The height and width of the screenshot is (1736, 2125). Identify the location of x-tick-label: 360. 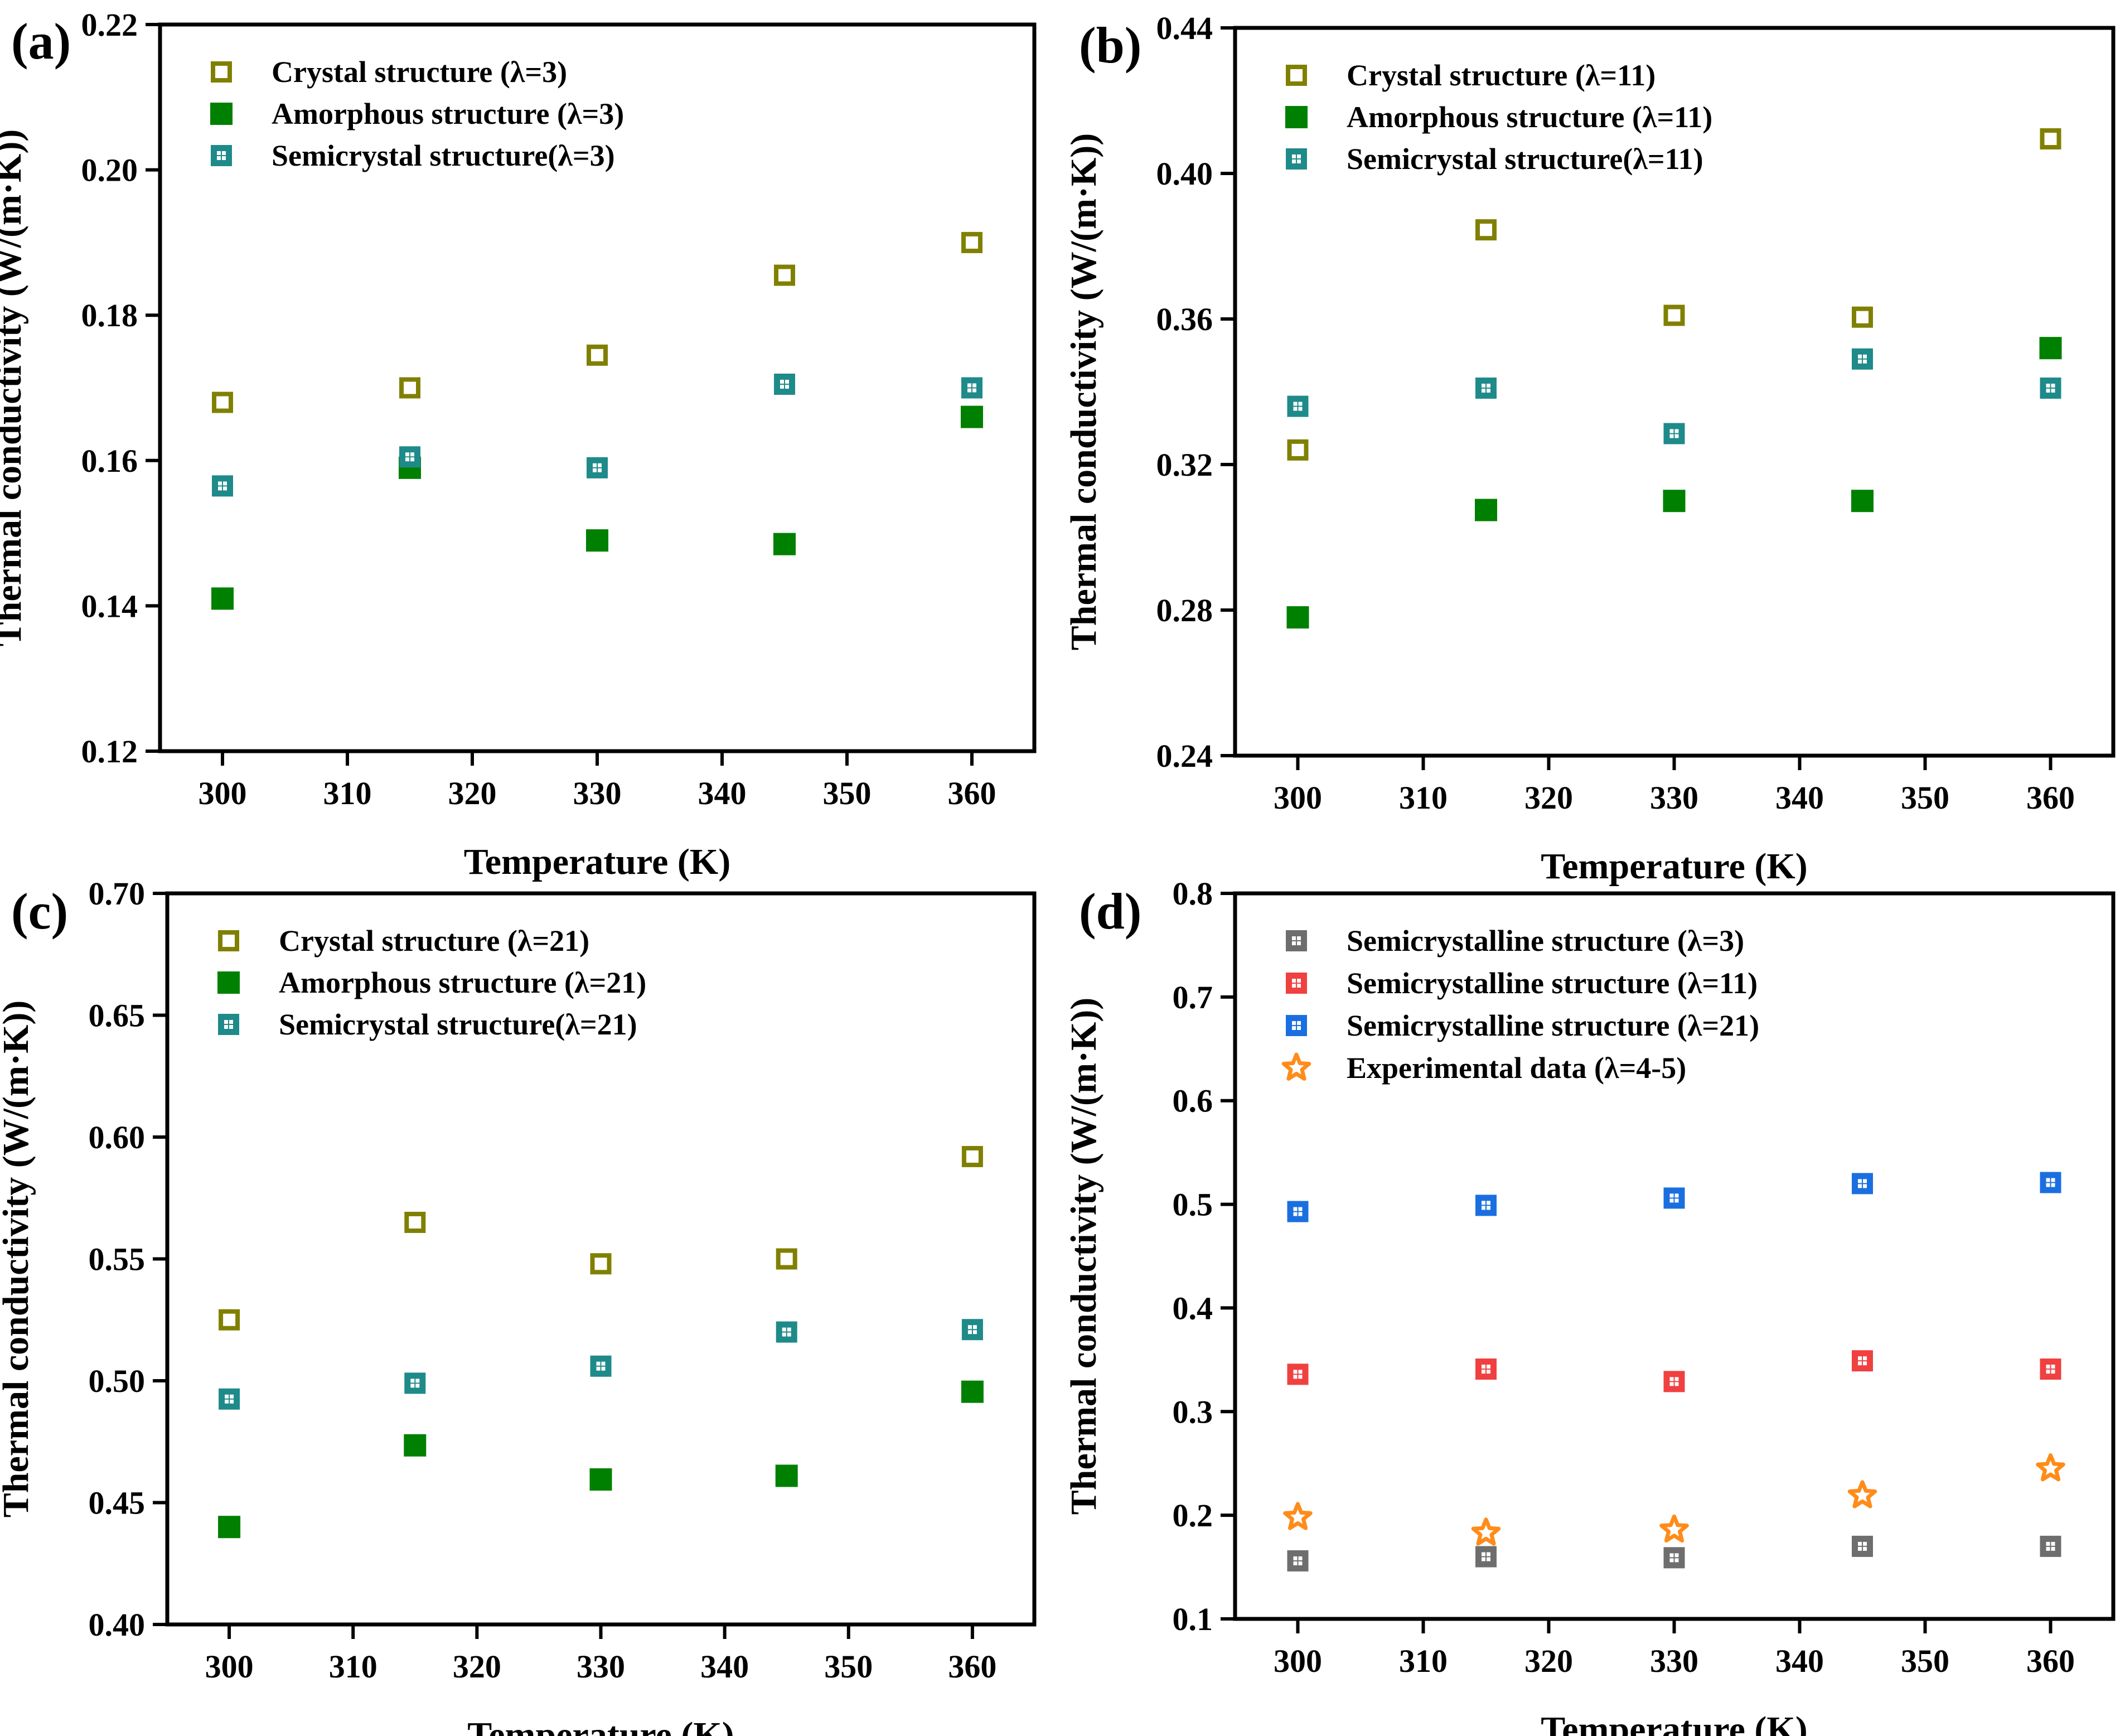
(972, 793).